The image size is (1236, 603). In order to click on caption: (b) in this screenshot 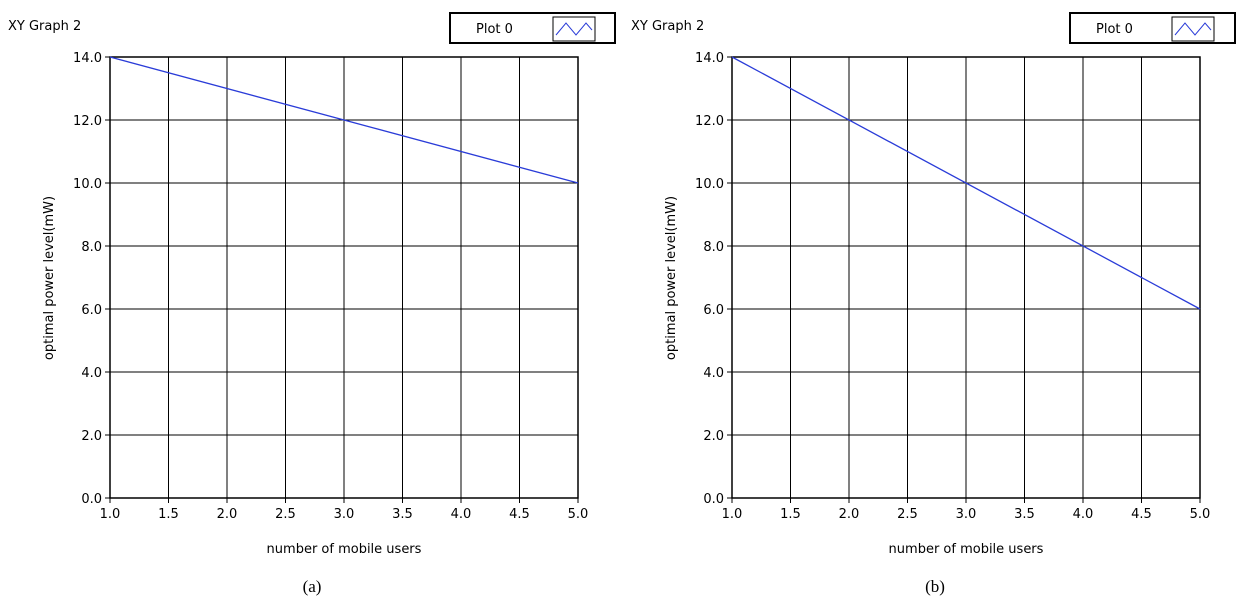, I will do `click(935, 586)`.